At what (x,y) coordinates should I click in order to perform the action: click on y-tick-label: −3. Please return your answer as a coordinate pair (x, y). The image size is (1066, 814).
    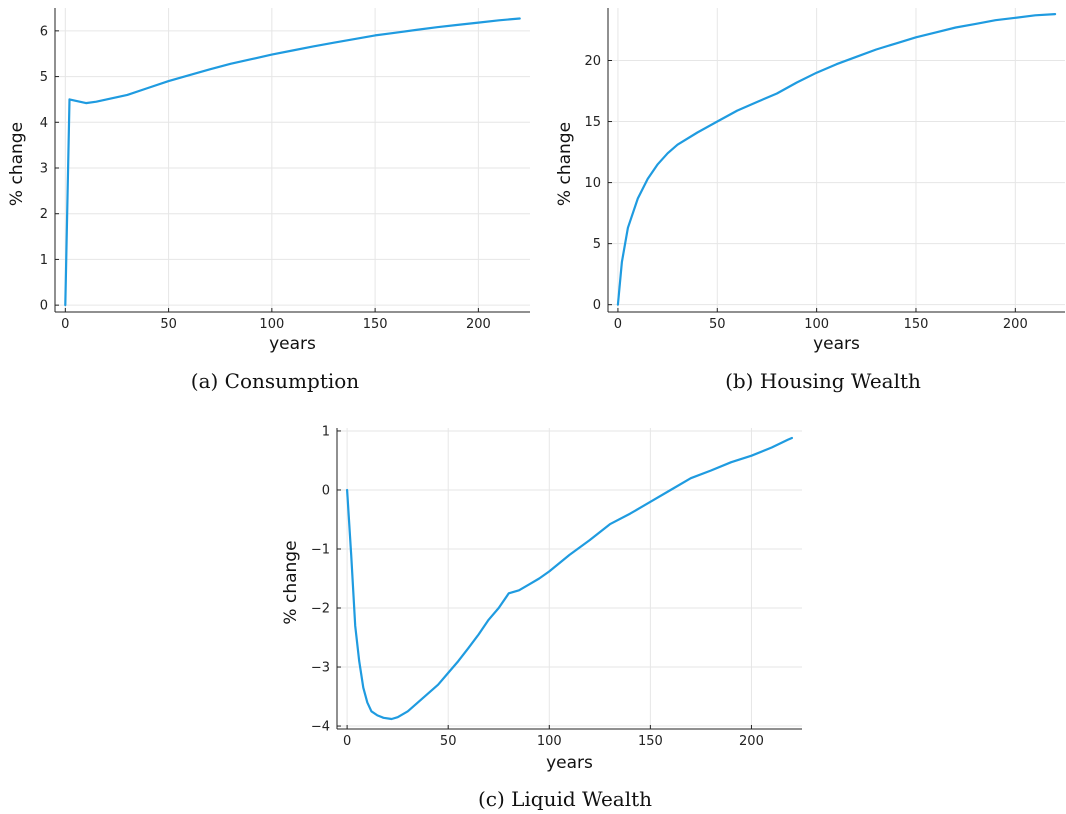
    Looking at the image, I should click on (320, 668).